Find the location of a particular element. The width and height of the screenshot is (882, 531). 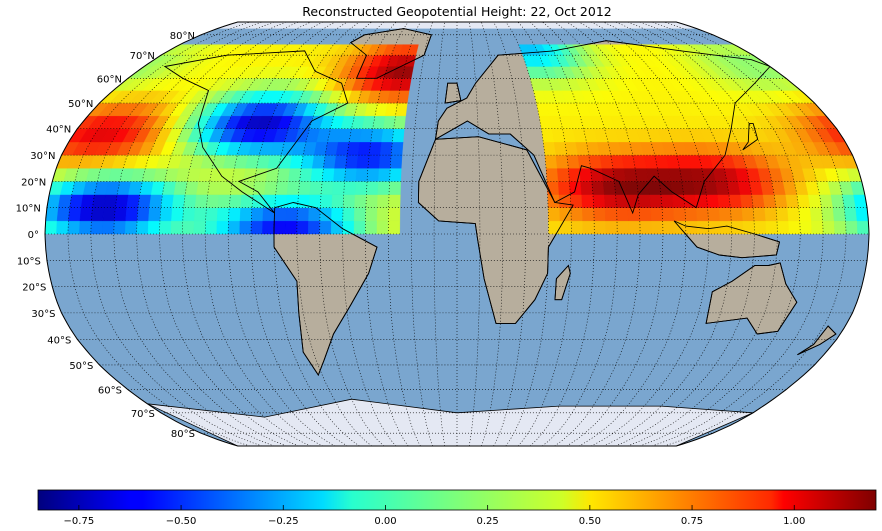

colorbar-tick-label: −0.25 is located at coordinates (283, 521).